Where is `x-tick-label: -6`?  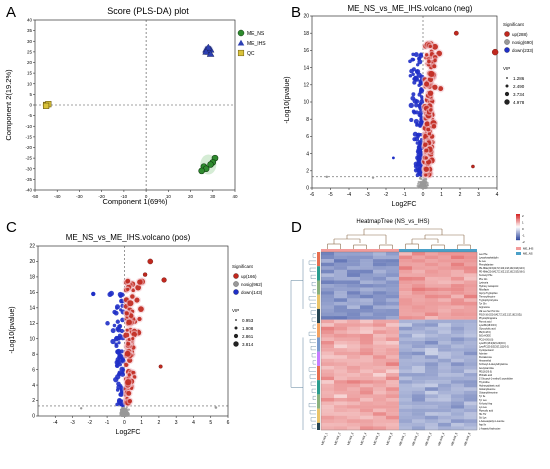
x-tick-label: -6 is located at coordinates (312, 195).